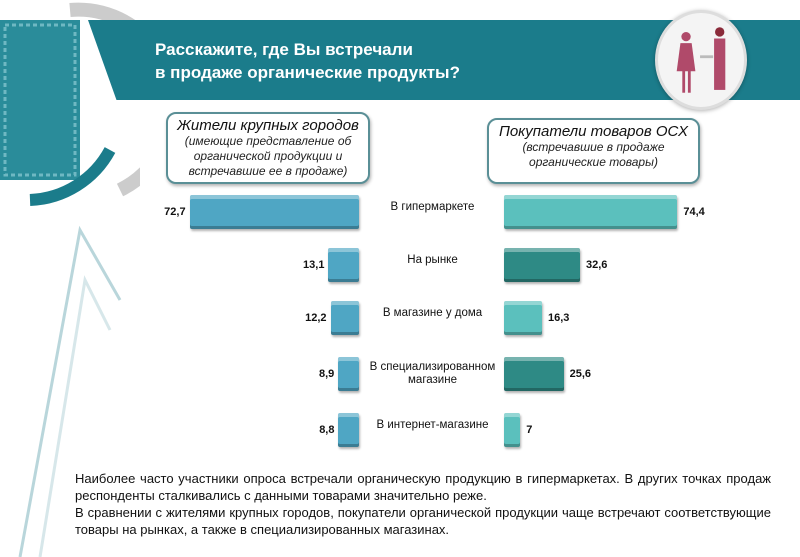  Describe the element at coordinates (596, 265) in the screenshot. I see `value-label: 32,6` at that location.